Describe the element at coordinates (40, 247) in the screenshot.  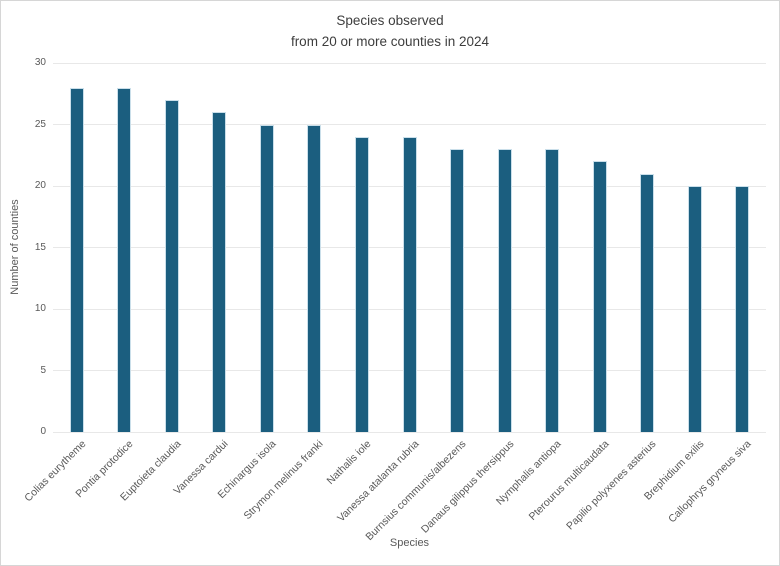
I see `y-tick-label: 15` at that location.